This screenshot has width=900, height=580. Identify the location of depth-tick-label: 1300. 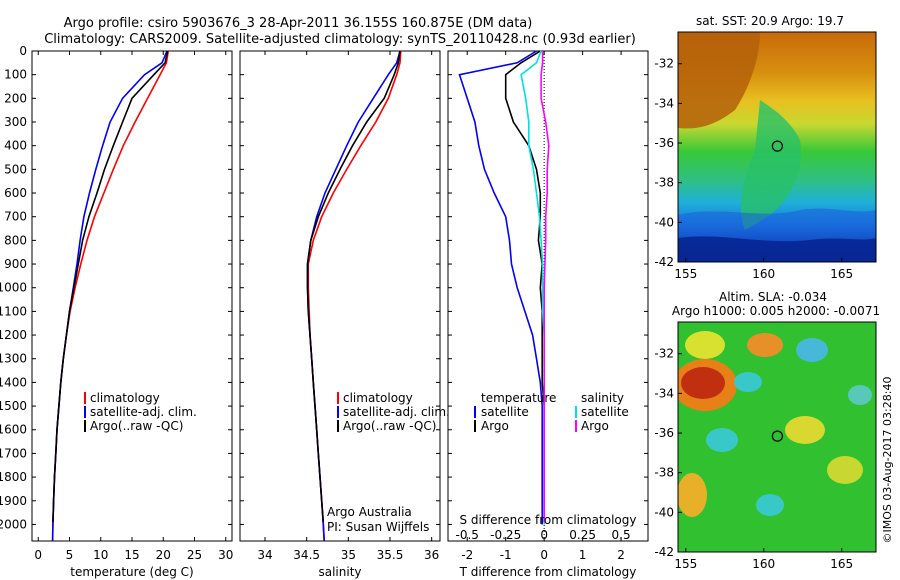
(13, 359).